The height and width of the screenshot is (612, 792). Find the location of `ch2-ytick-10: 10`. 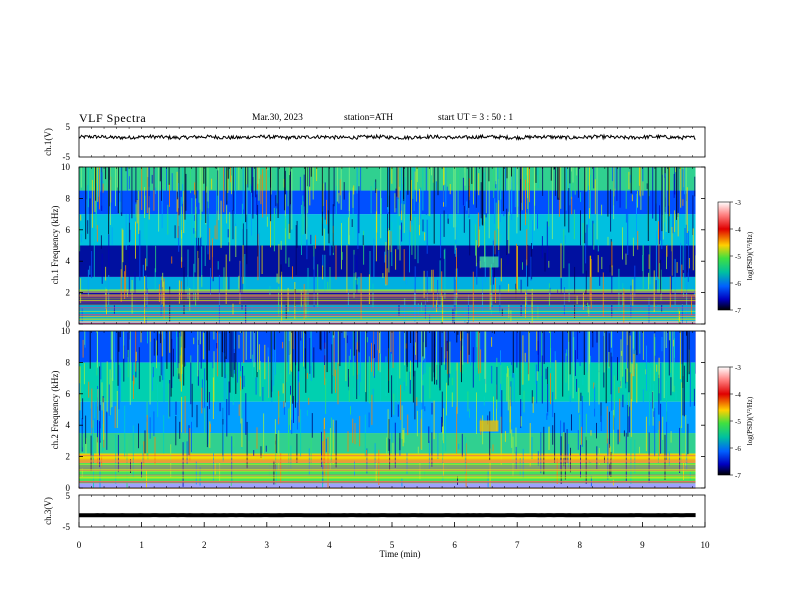

ch2-ytick-10: 10 is located at coordinates (66, 331).